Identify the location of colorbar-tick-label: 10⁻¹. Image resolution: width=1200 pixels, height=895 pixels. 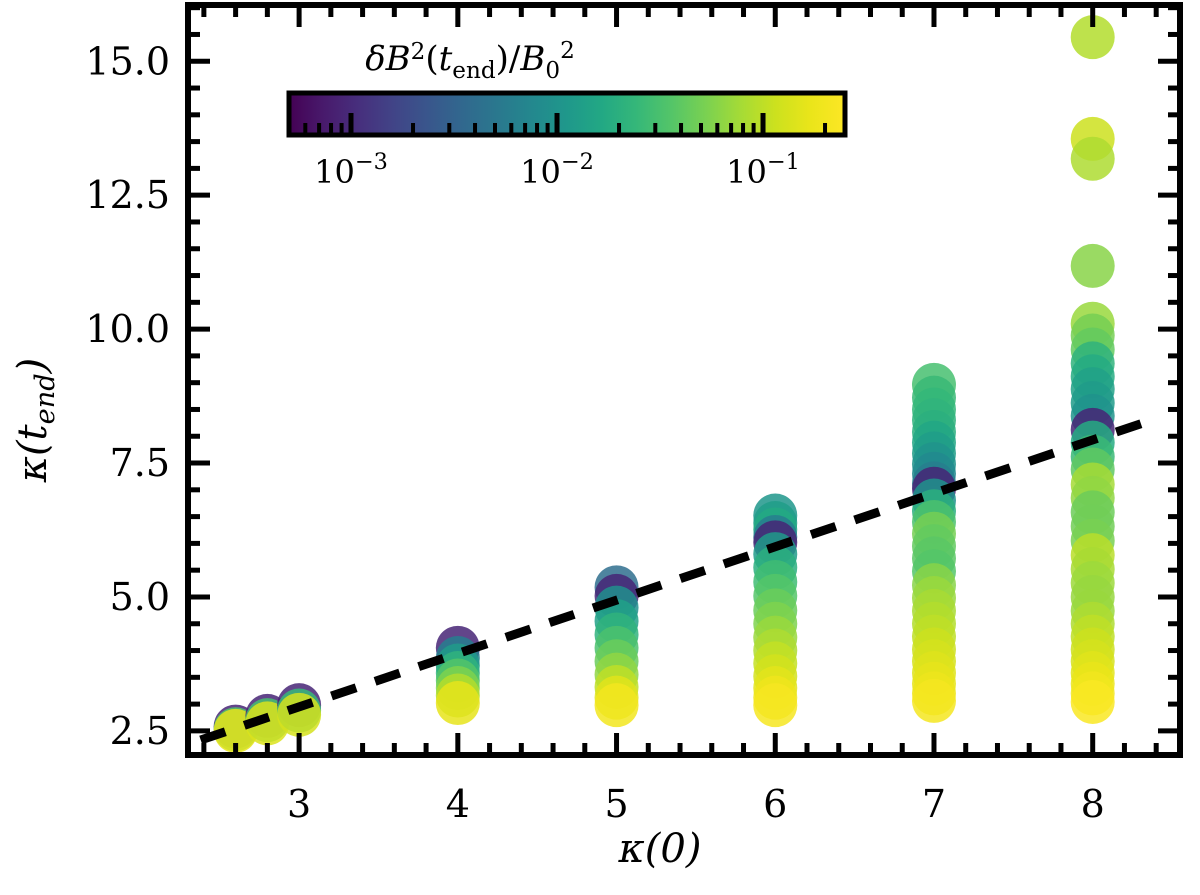
(763, 170).